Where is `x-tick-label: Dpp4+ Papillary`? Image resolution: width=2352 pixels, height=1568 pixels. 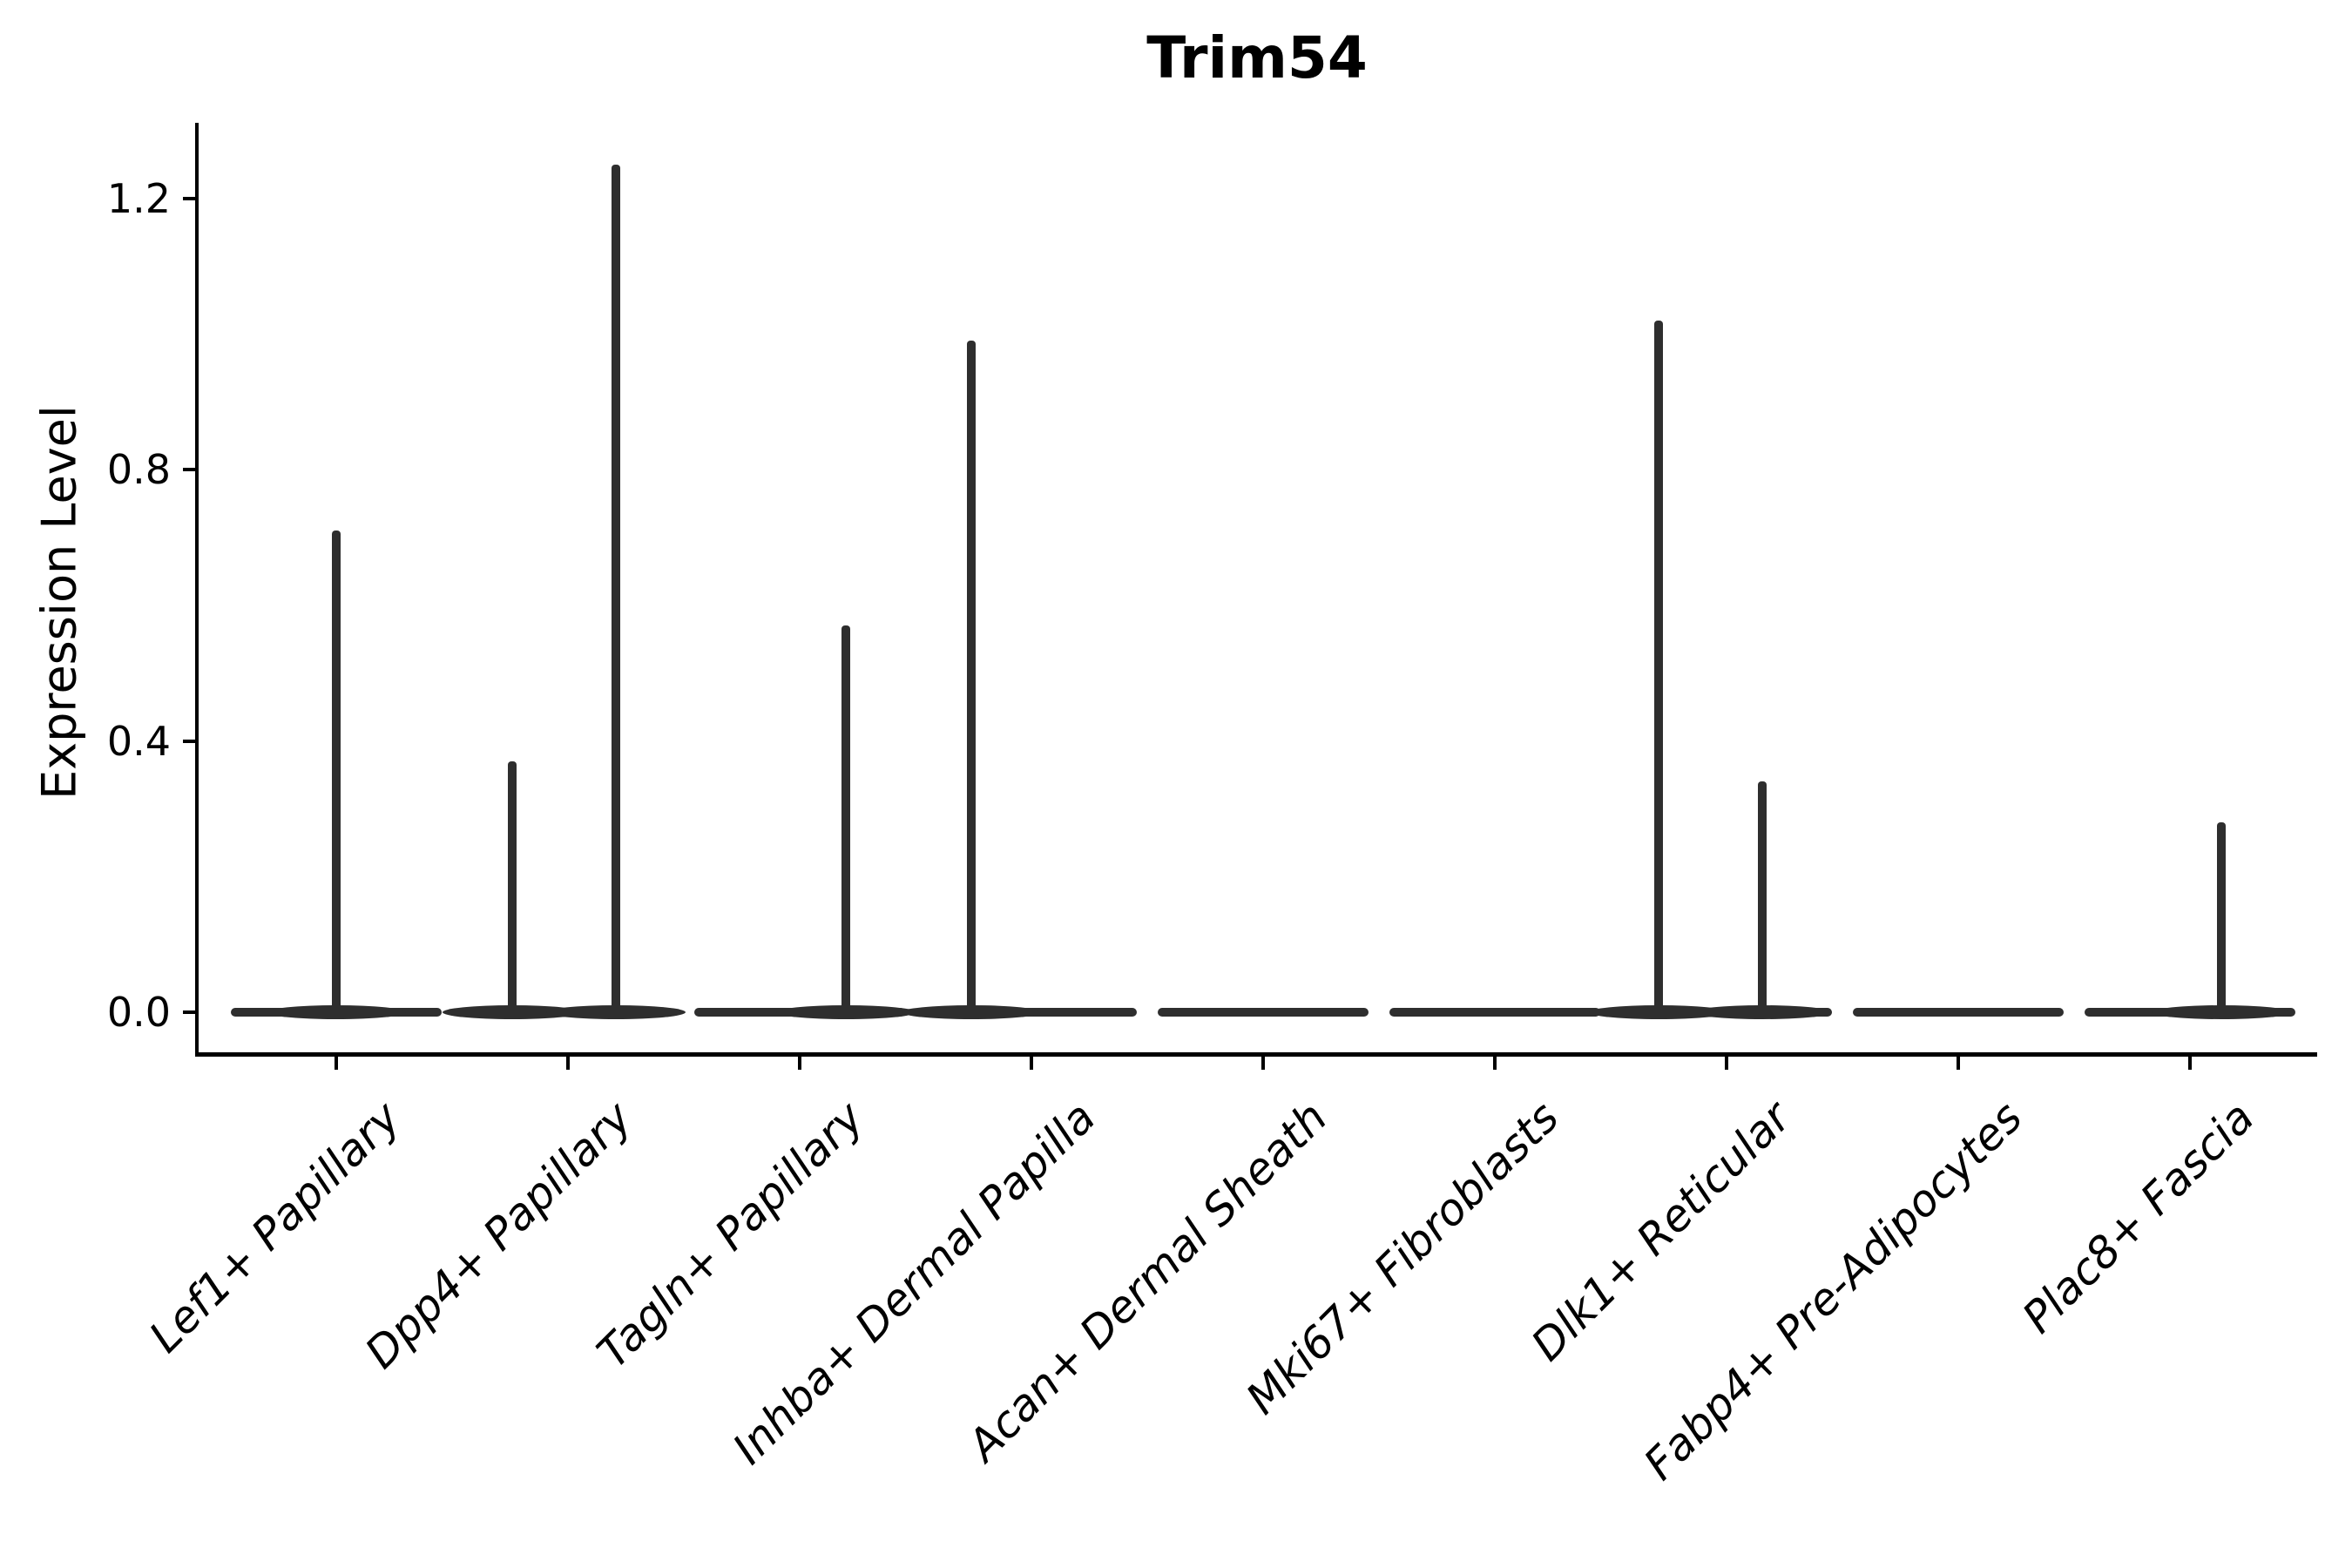 x-tick-label: Dpp4+ Papillary is located at coordinates (499, 1235).